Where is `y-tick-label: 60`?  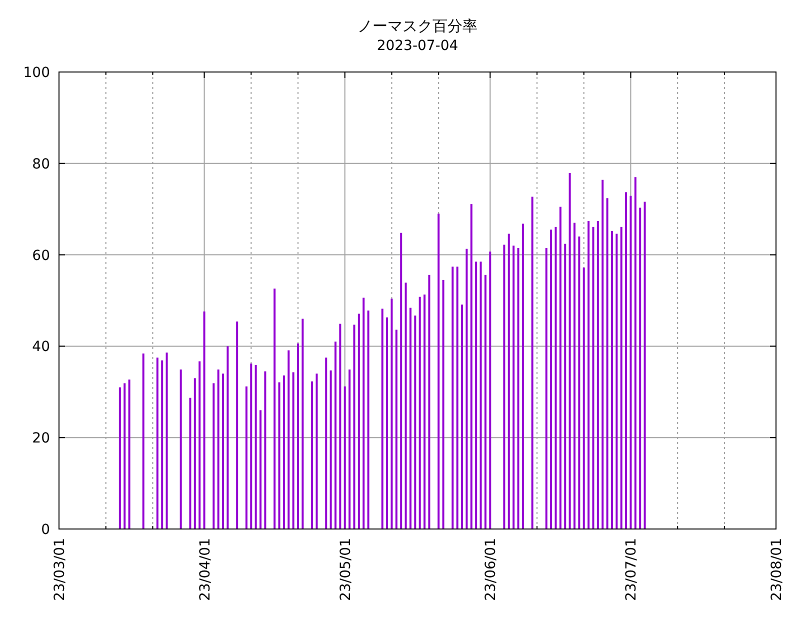 y-tick-label: 60 is located at coordinates (41, 256).